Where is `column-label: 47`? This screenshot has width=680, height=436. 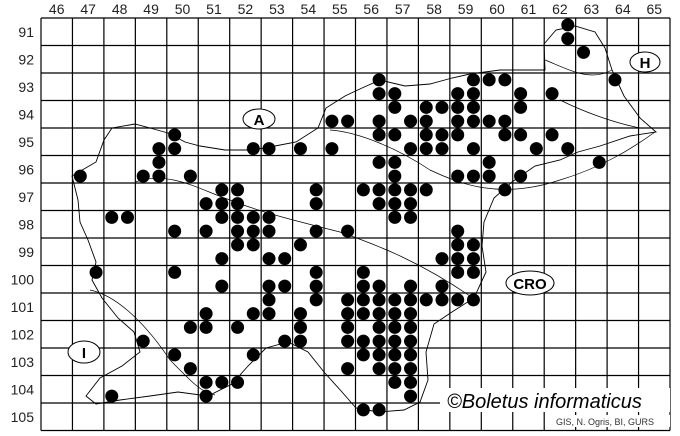 column-label: 47 is located at coordinates (88, 9).